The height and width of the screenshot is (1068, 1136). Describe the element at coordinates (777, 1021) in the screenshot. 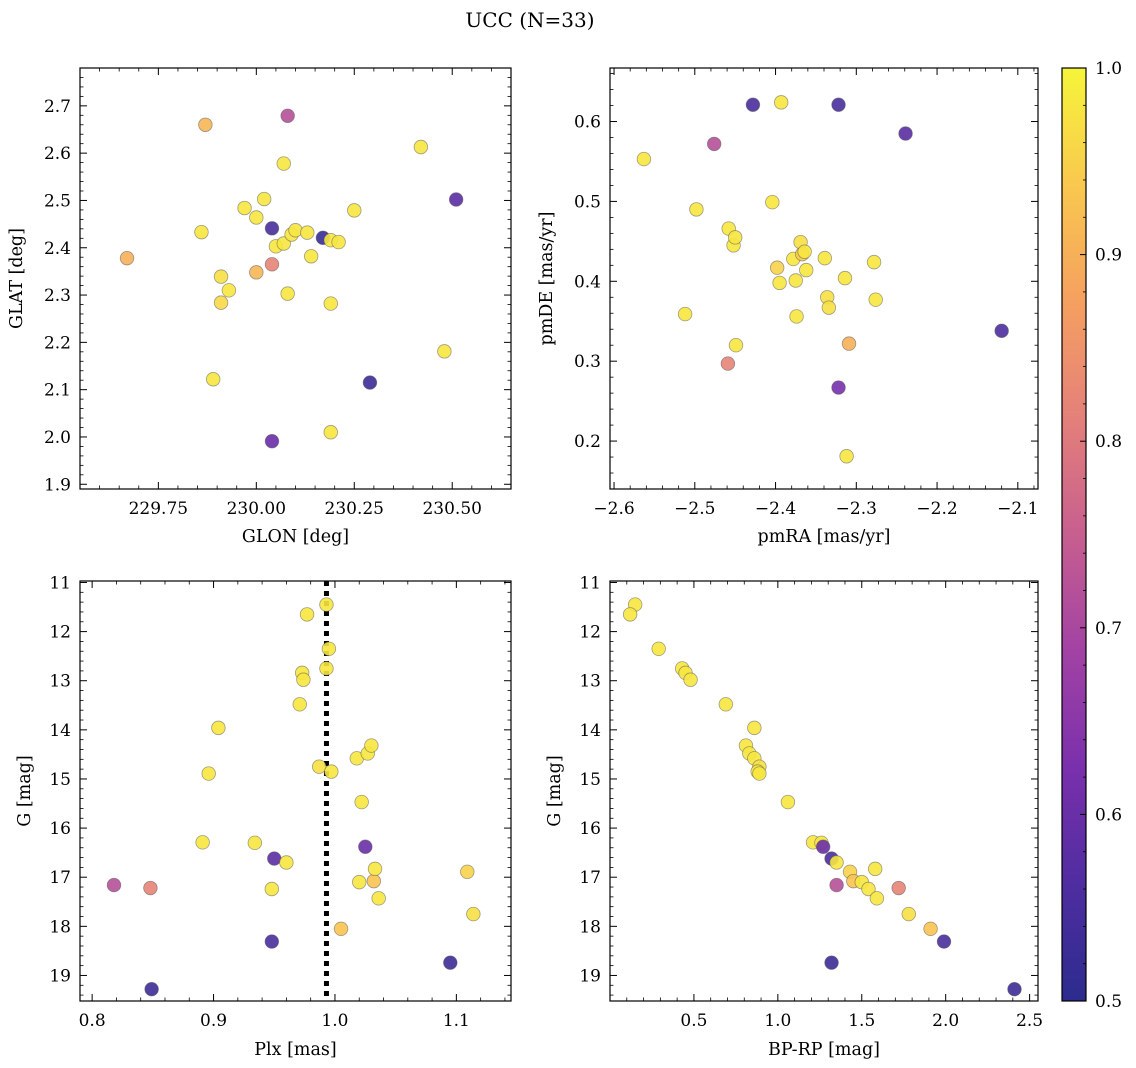

I see `x-tick-label: 1.0` at that location.